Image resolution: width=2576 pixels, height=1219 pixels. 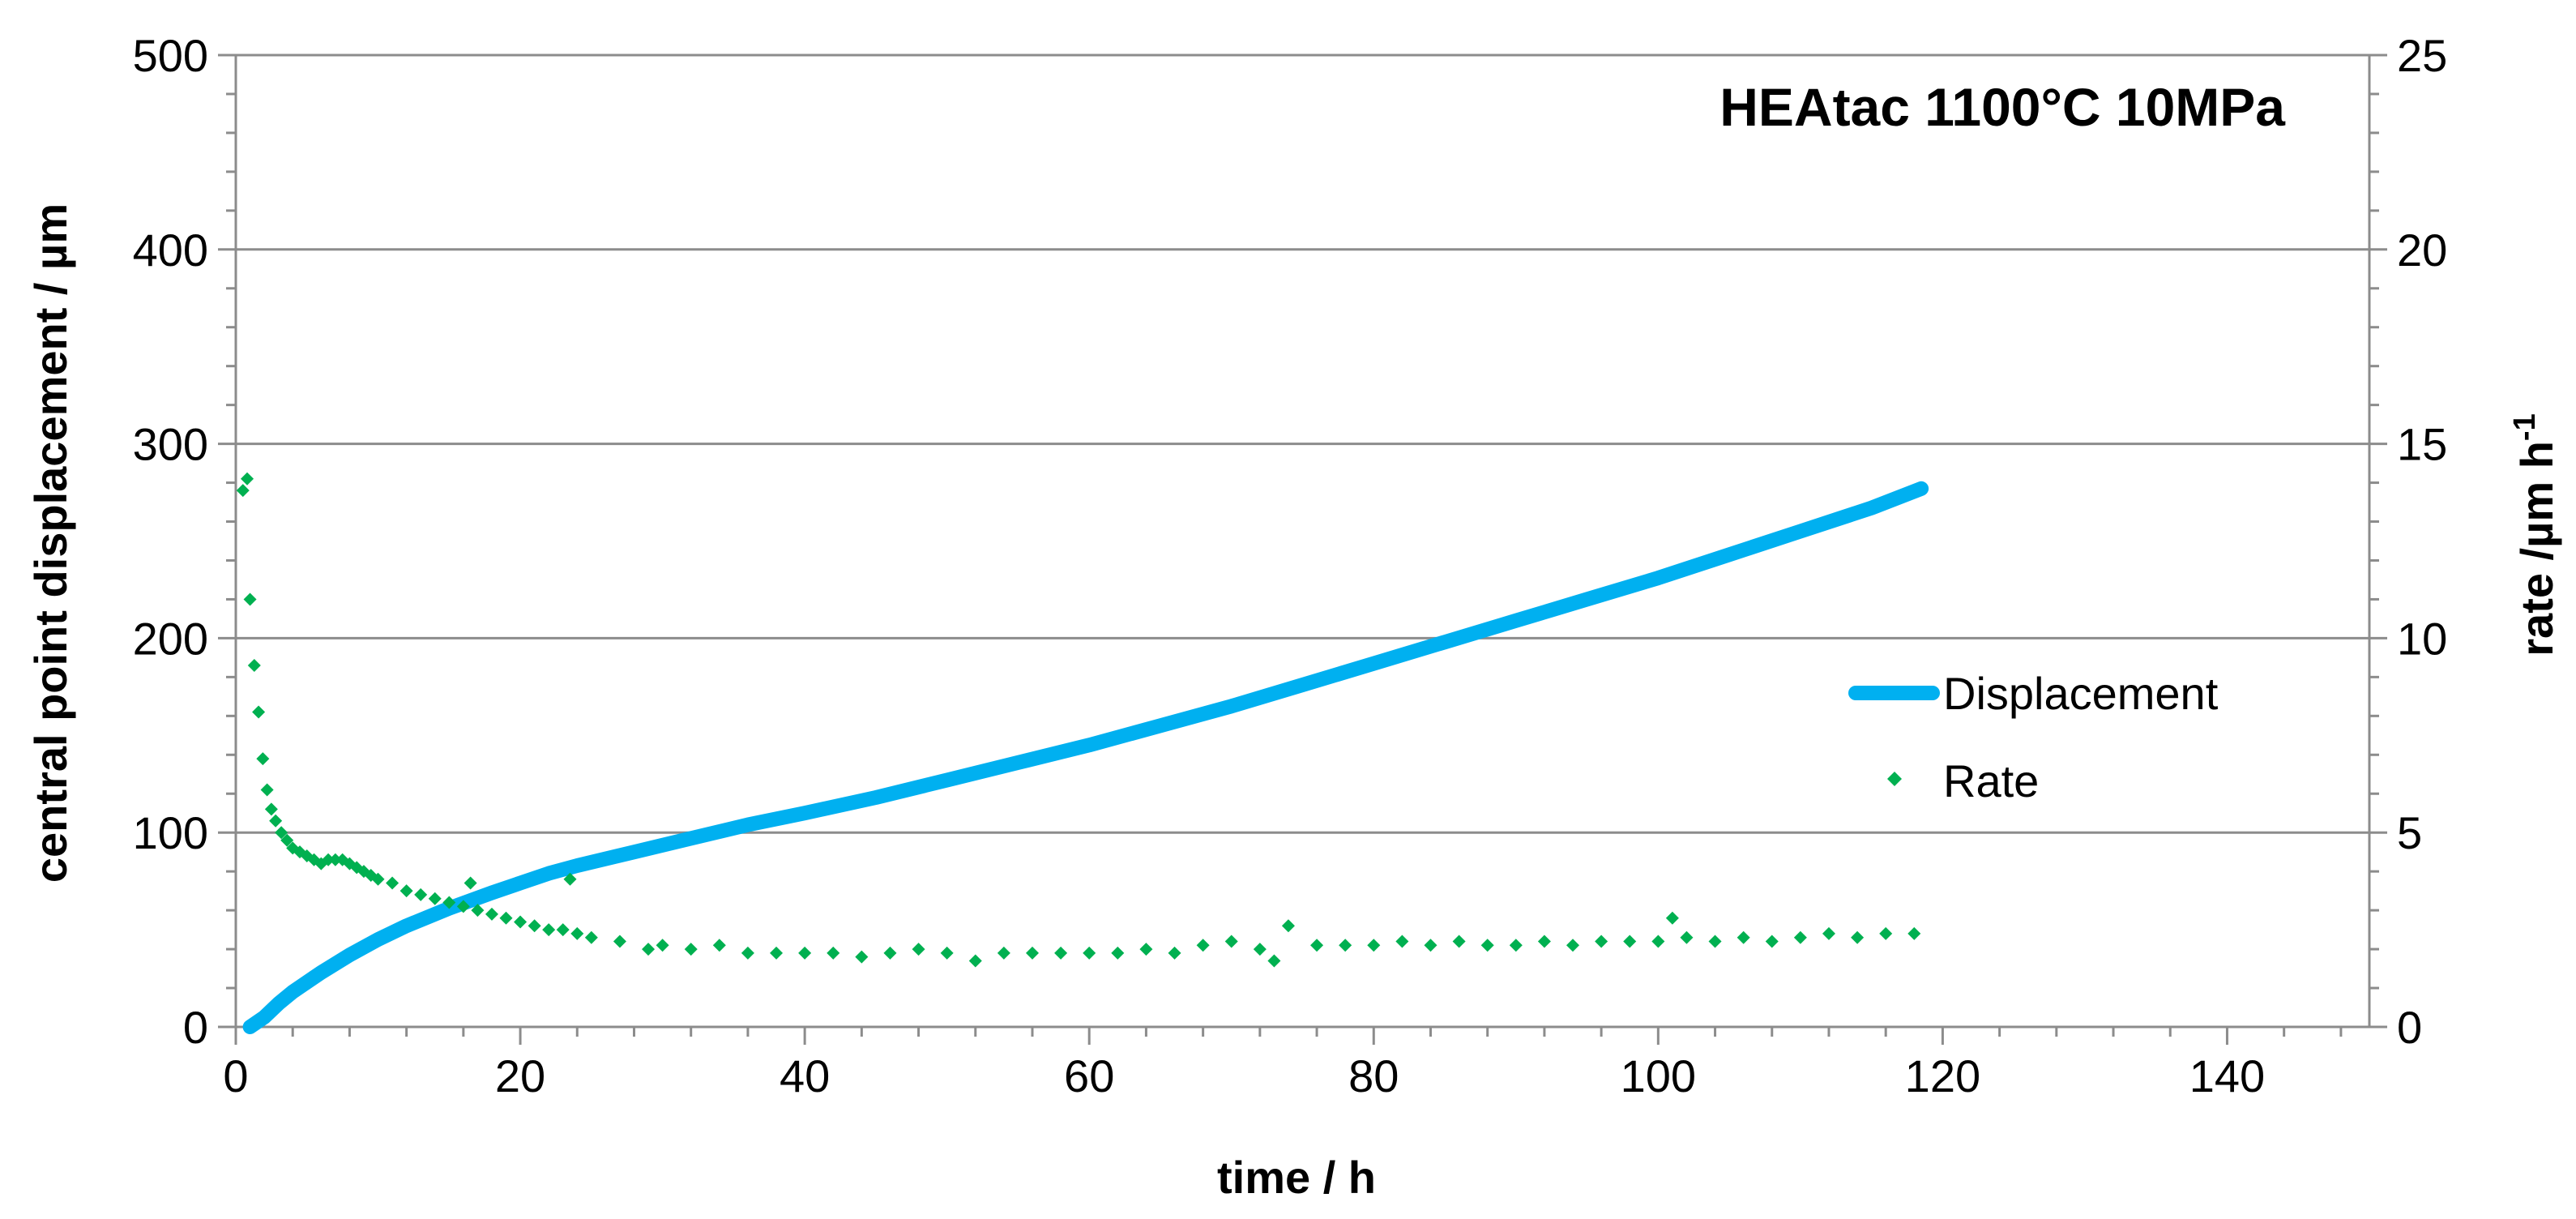 What do you see at coordinates (235, 1075) in the screenshot?
I see `x-tick-label: 0` at bounding box center [235, 1075].